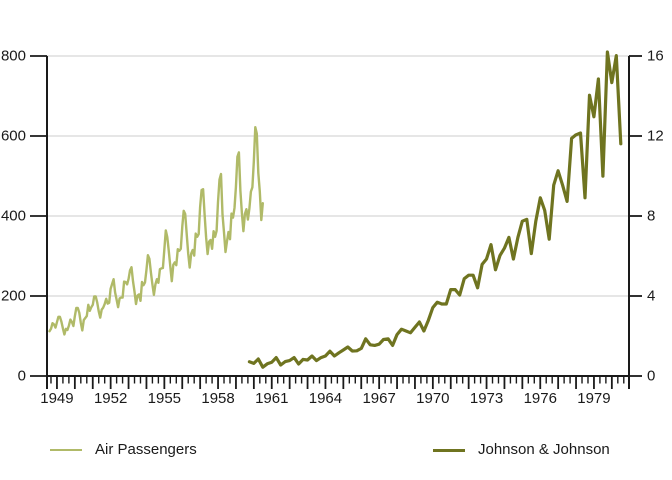 Image resolution: width=672 pixels, height=480 pixels. What do you see at coordinates (655, 136) in the screenshot?
I see `y-right-tick-label: 12` at bounding box center [655, 136].